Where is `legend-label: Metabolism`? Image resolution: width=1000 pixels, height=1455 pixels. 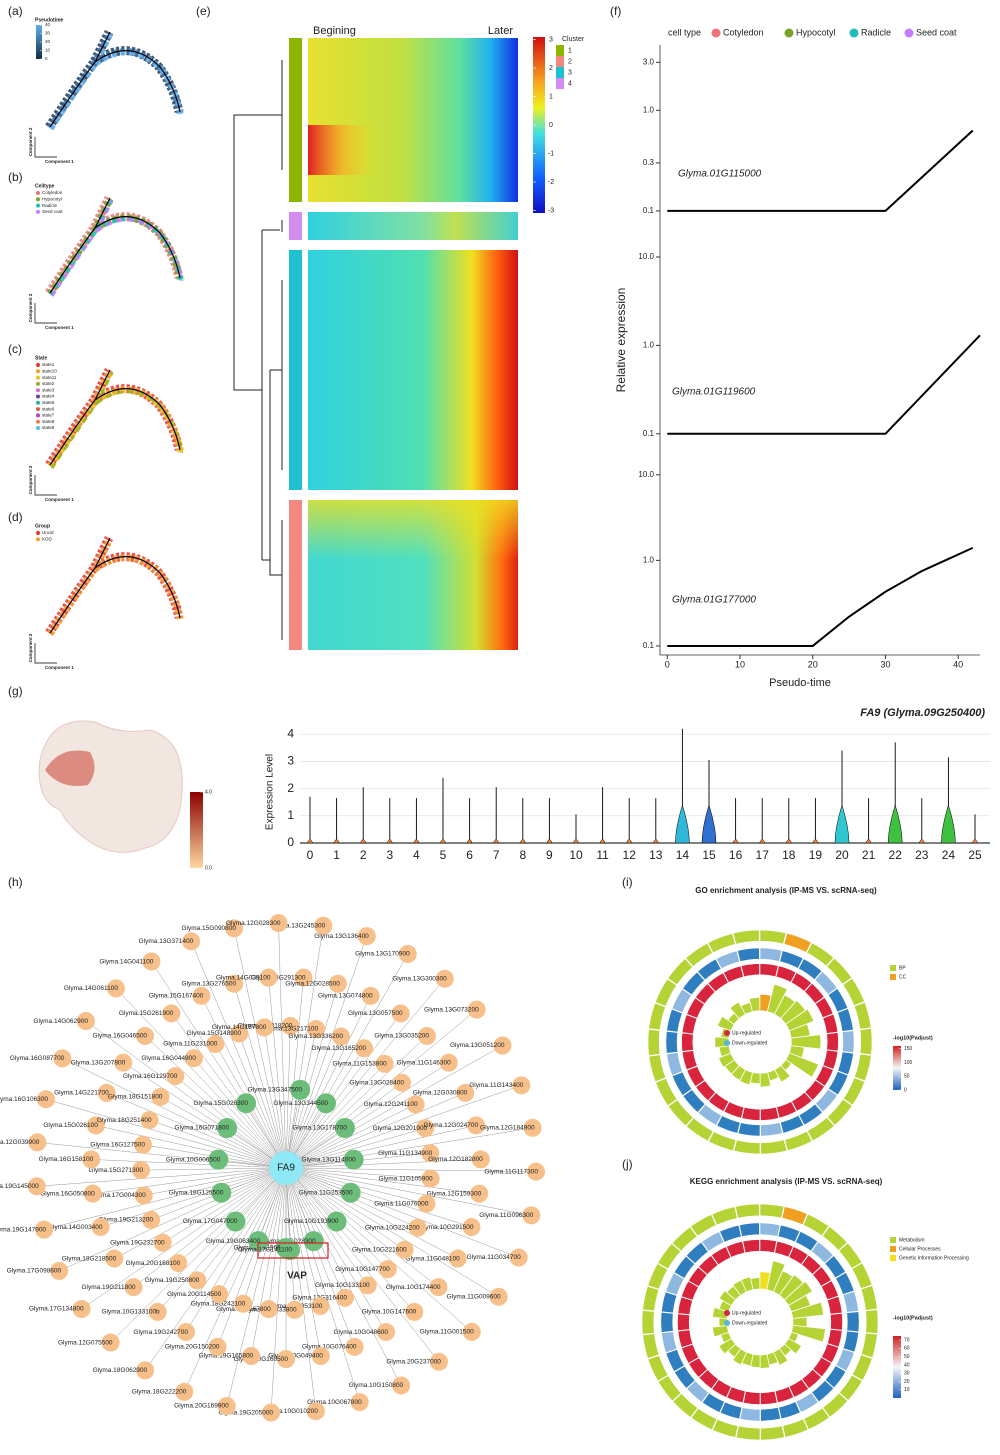
legend-label: Metabolism is located at coordinates (912, 1240).